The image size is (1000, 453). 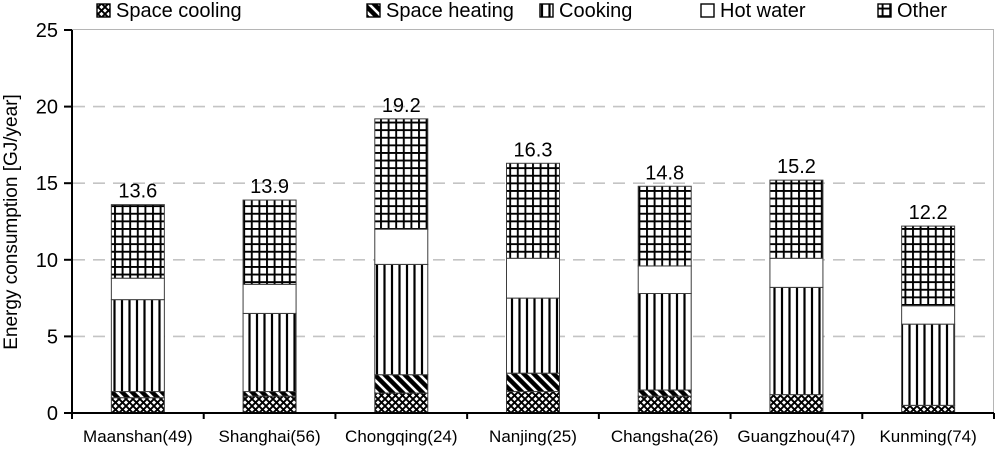 I want to click on legend-label: Space cooling, so click(x=179, y=11).